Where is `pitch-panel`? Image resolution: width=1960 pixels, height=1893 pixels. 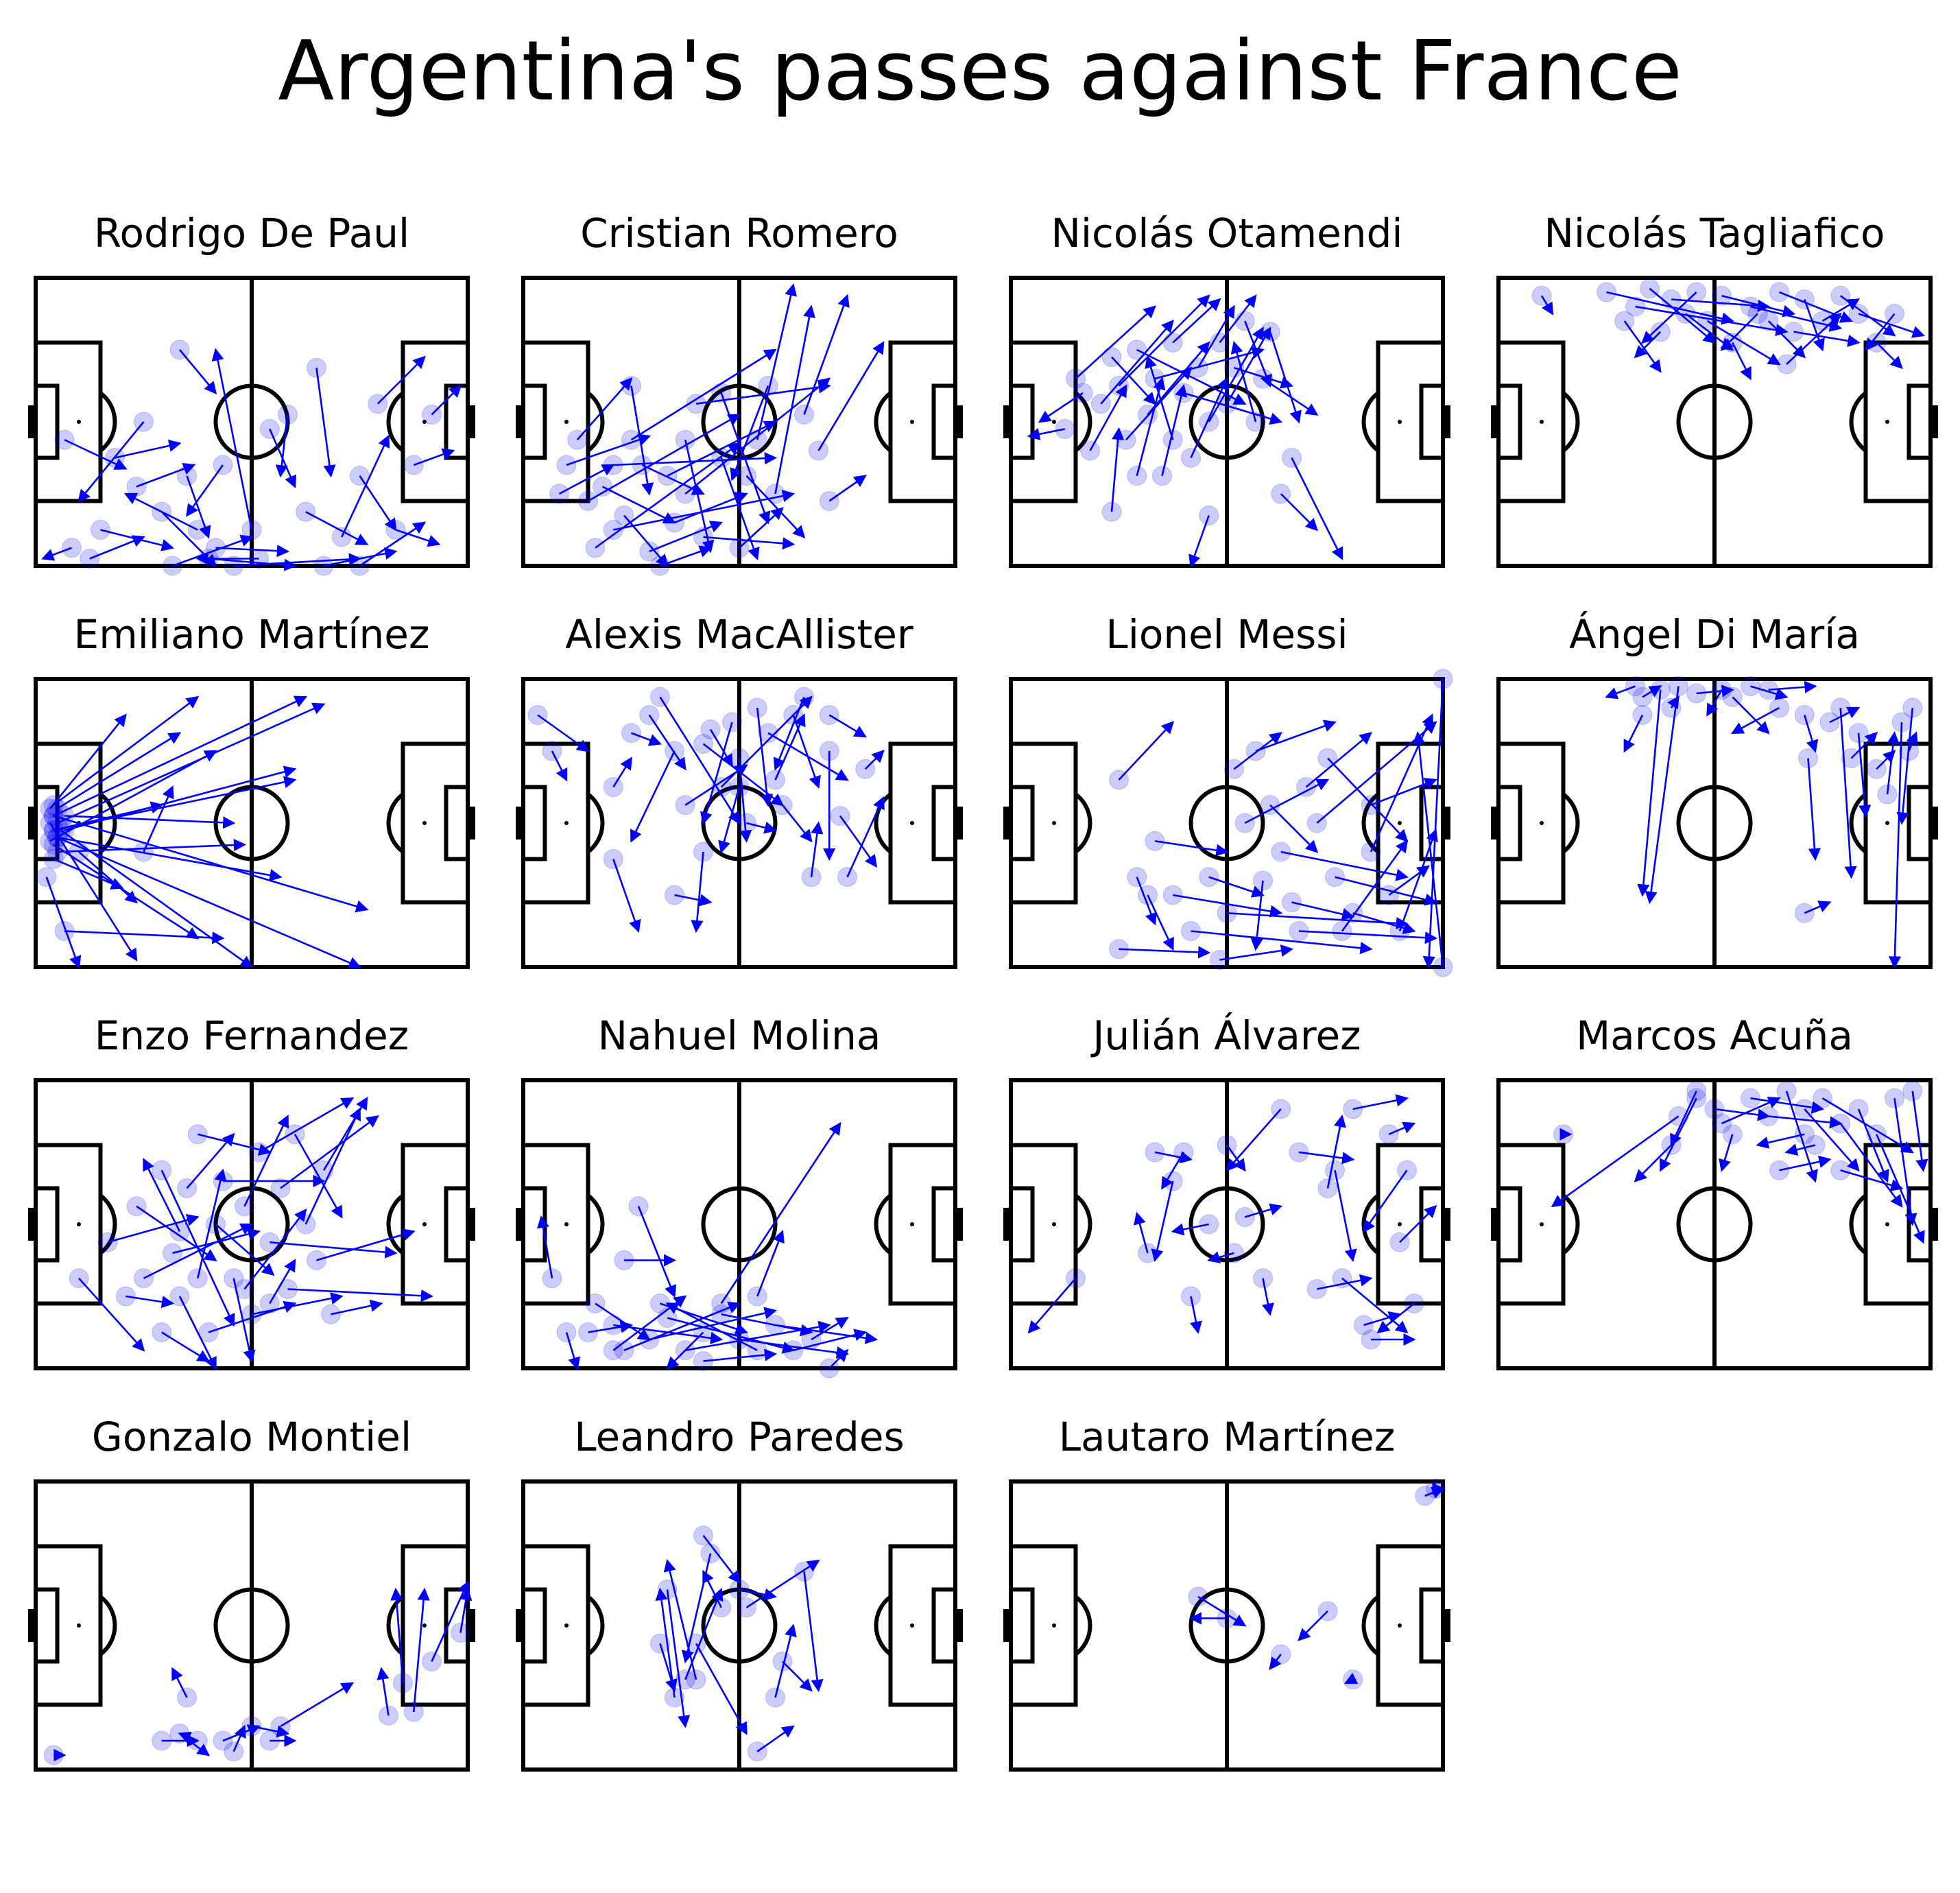 pitch-panel is located at coordinates (1226, 1626).